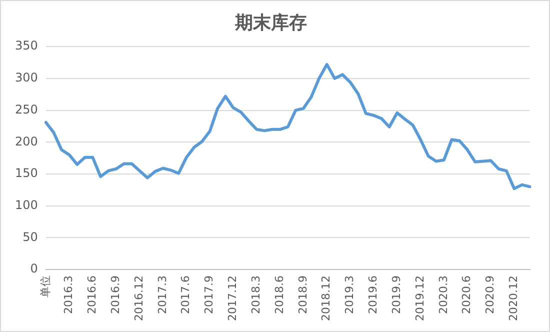 Image resolution: width=550 pixels, height=332 pixels. Describe the element at coordinates (443, 295) in the screenshot. I see `x-tick-label: 2020.3` at that location.